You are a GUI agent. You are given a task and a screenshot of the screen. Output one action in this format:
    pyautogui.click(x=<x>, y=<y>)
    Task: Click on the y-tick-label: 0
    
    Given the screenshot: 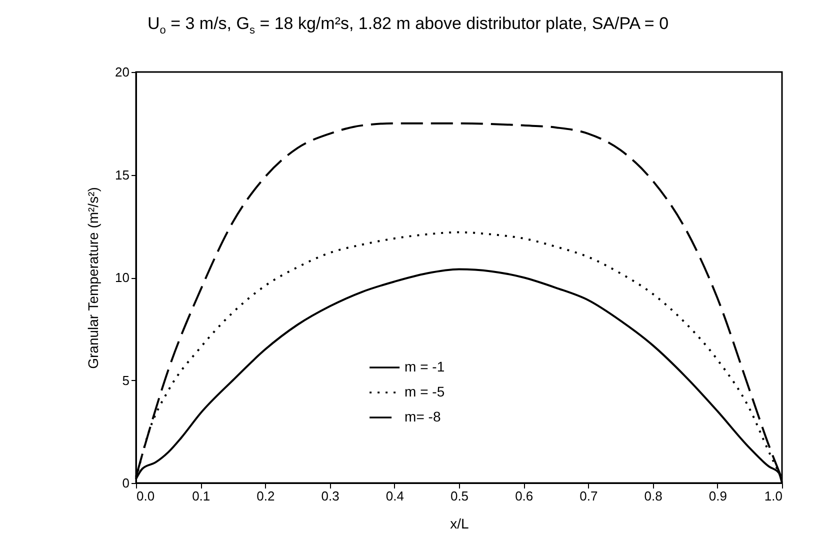 What is the action you would take?
    pyautogui.click(x=126, y=483)
    